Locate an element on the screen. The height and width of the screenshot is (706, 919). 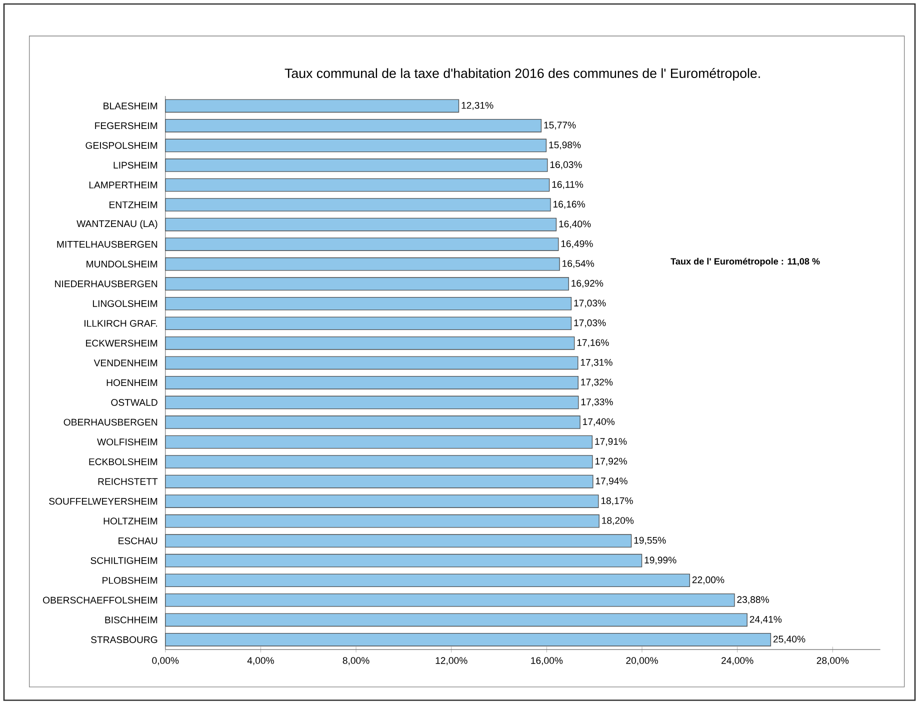
data-label: 17,40% is located at coordinates (599, 422).